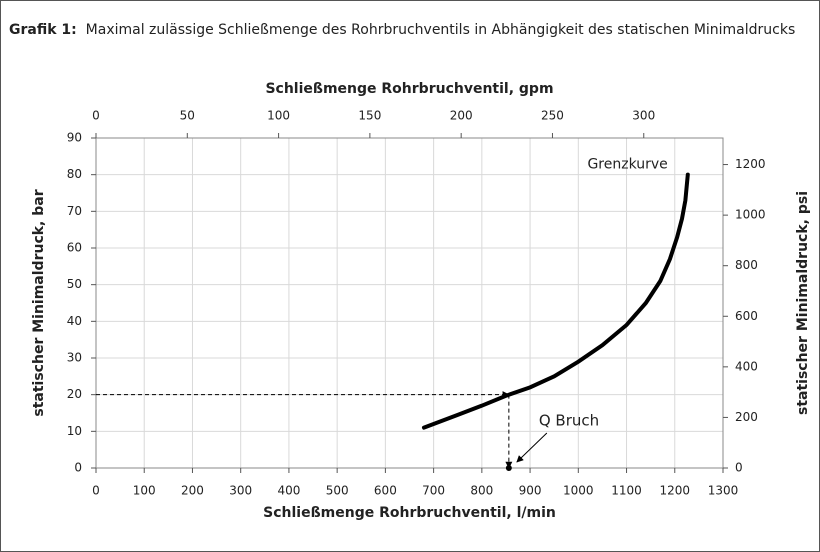 The image size is (820, 552). I want to click on x-tick-label: 300, so click(240, 491).